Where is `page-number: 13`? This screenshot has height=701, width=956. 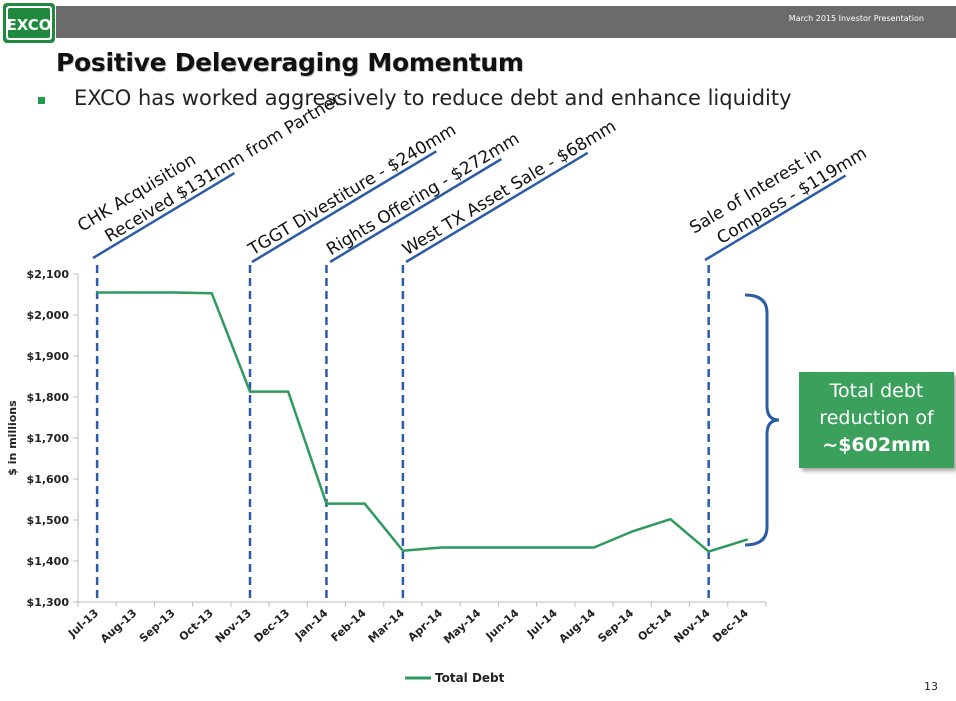 page-number: 13 is located at coordinates (931, 686).